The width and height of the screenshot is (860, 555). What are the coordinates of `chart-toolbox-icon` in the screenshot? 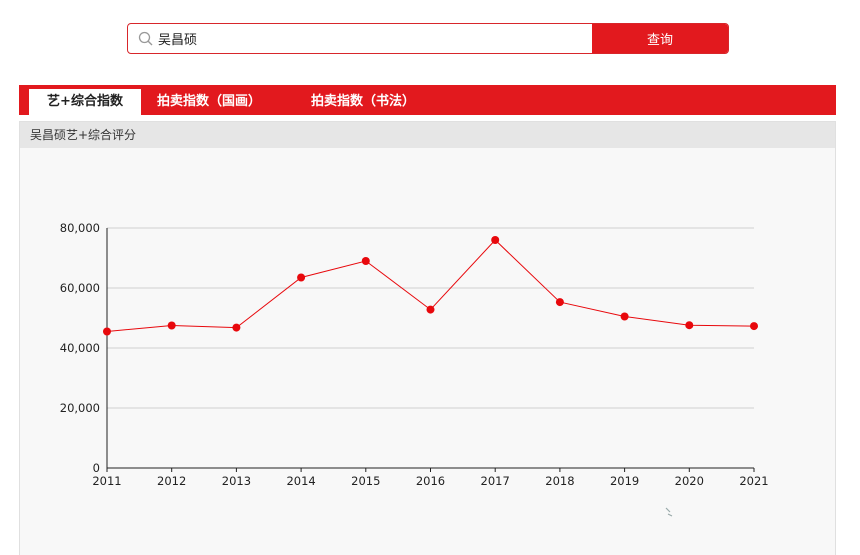 It's located at (670, 512).